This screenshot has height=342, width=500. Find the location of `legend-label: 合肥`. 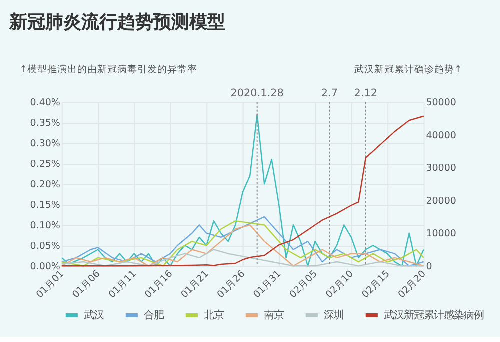

legend-label: 合肥 is located at coordinates (154, 315).